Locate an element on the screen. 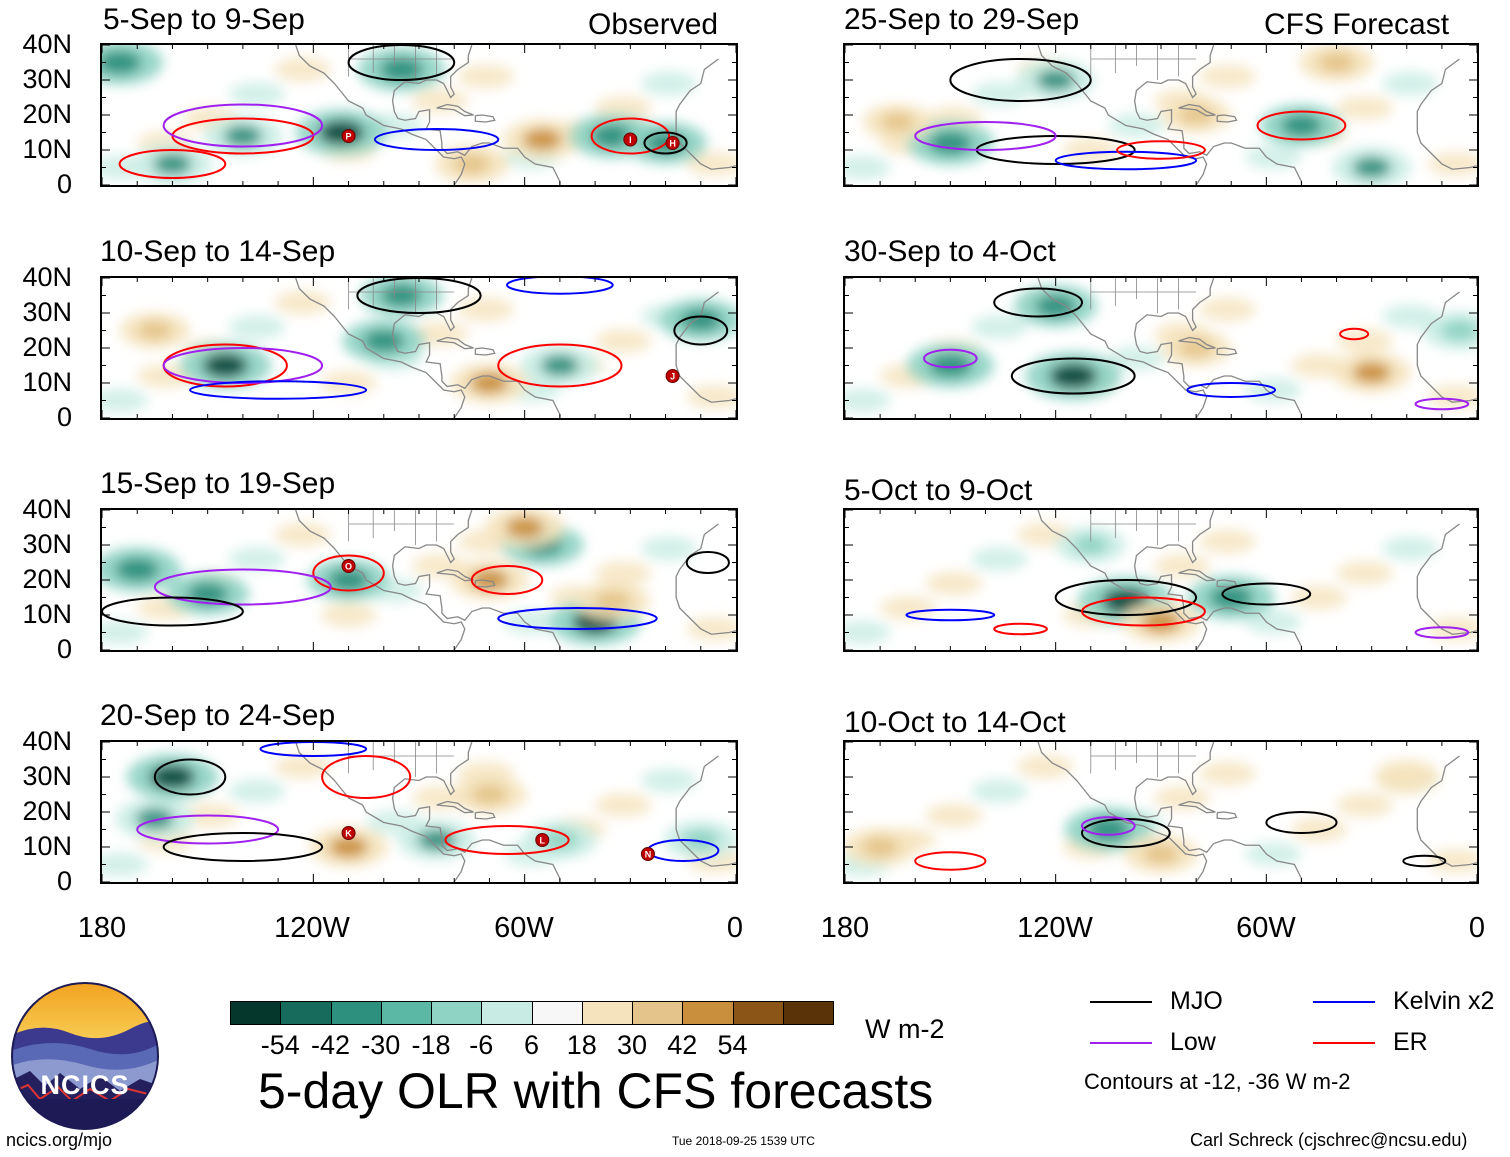  colorbar-label: -6 is located at coordinates (481, 1045).